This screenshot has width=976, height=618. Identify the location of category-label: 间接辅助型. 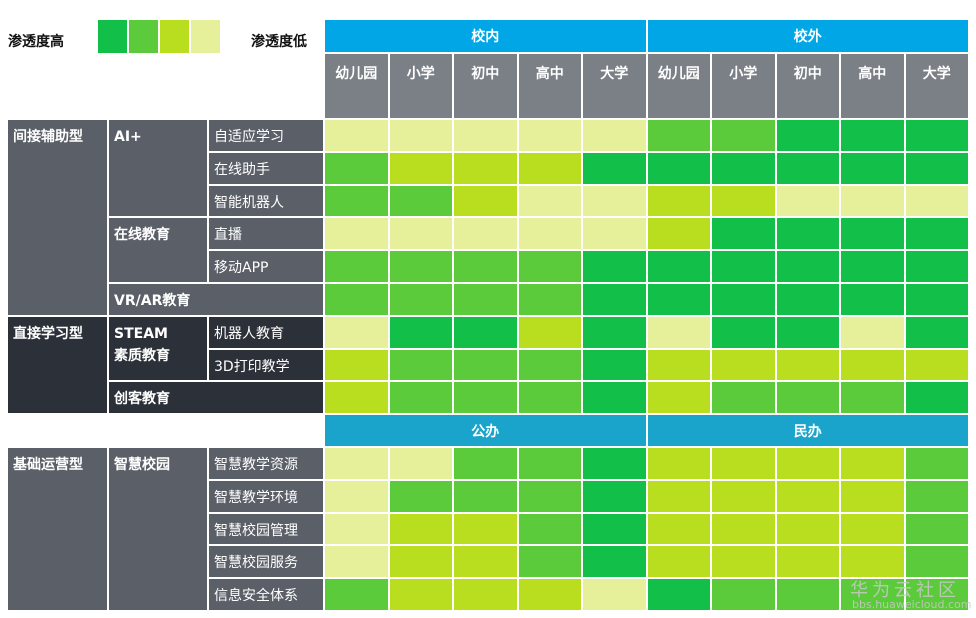
(57, 217).